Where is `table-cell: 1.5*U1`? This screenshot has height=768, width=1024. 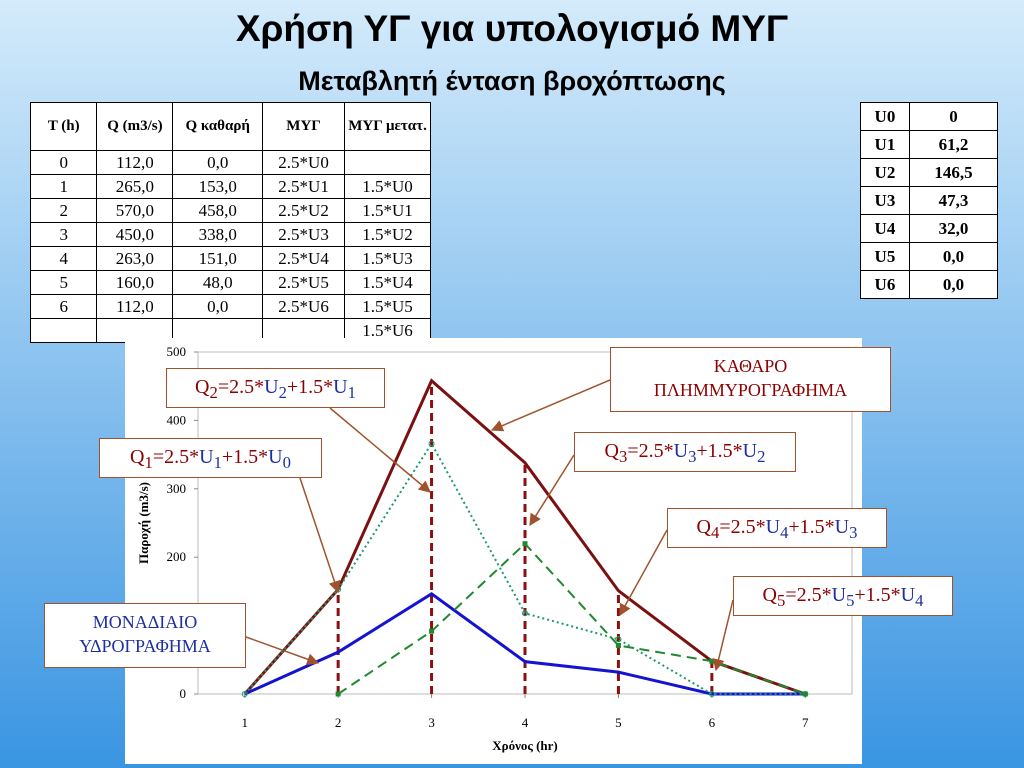
table-cell: 1.5*U1 is located at coordinates (387, 210).